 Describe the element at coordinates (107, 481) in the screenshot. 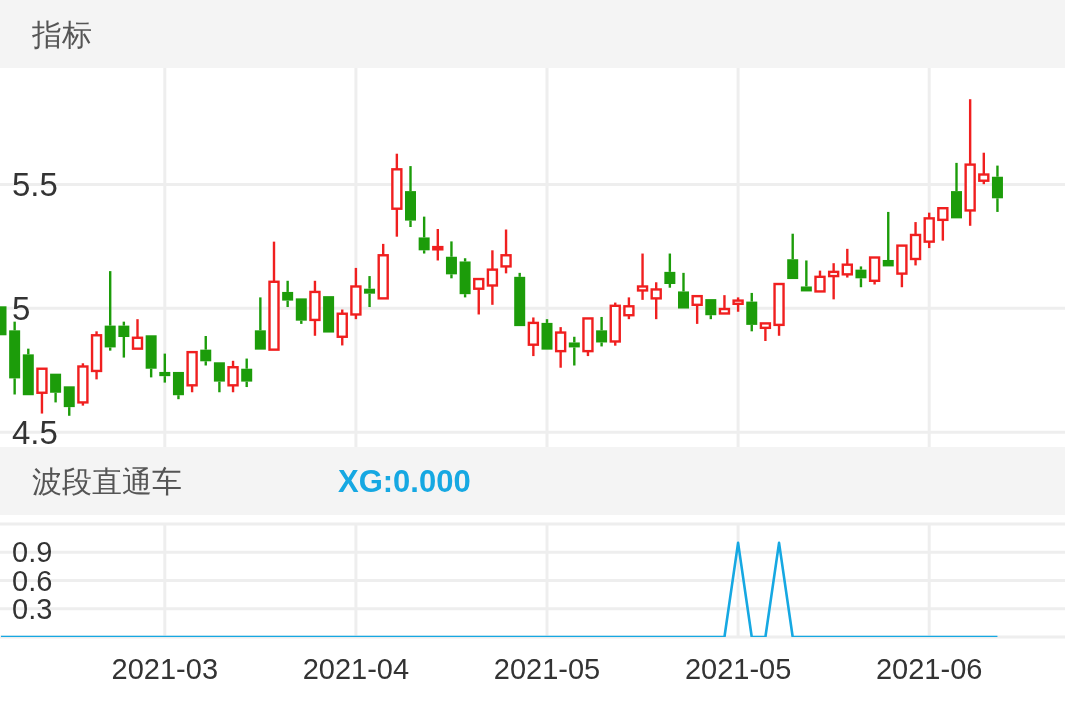

I see `chart-title: 波段直通车` at that location.